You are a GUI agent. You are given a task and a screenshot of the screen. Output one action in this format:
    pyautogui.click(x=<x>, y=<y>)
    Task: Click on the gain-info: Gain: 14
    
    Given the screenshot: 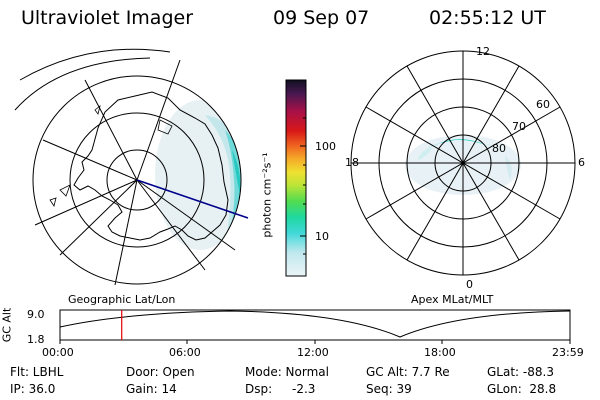 What is the action you would take?
    pyautogui.click(x=151, y=389)
    